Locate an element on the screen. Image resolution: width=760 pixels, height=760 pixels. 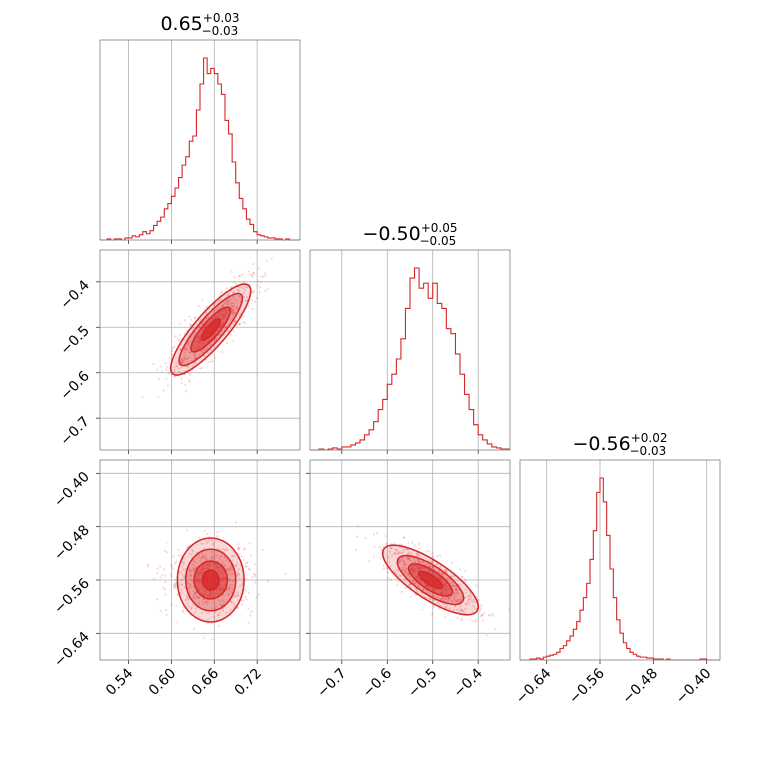
x-tick-label: −0.4 is located at coordinates (468, 682).